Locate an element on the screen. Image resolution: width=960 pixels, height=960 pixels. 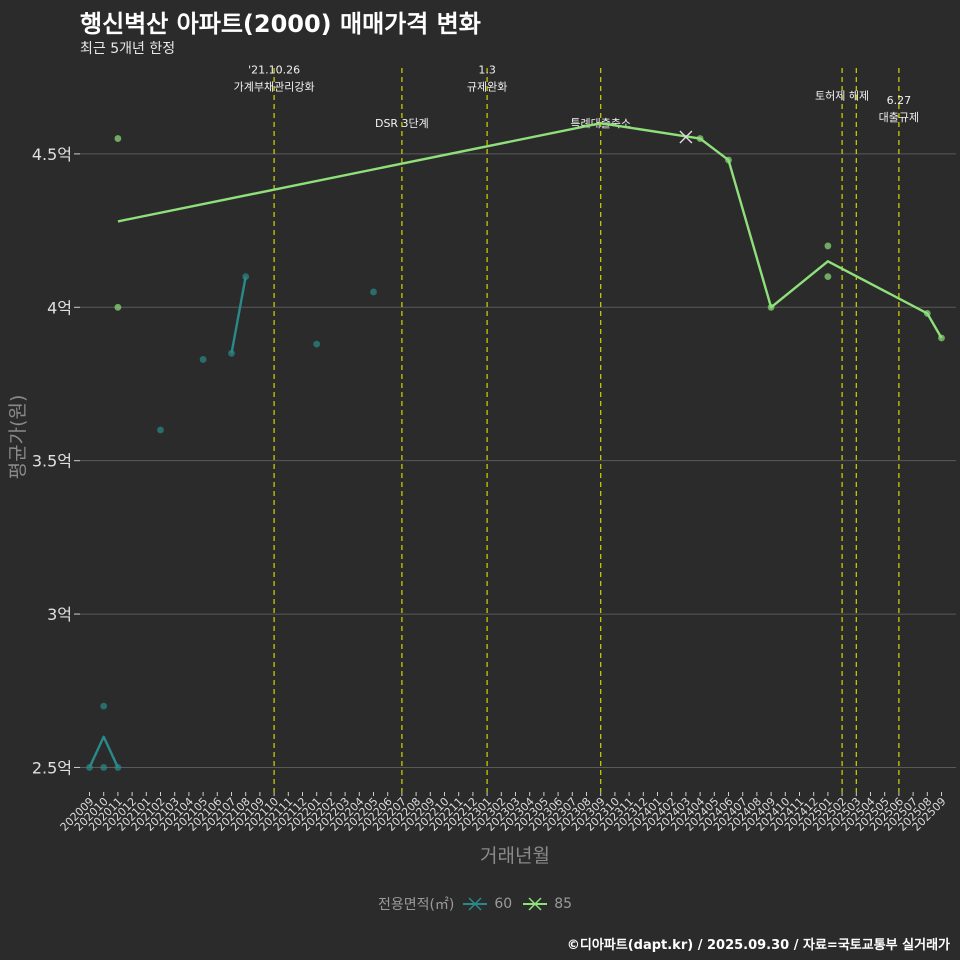
event-label: 1.3 is located at coordinates (487, 69).